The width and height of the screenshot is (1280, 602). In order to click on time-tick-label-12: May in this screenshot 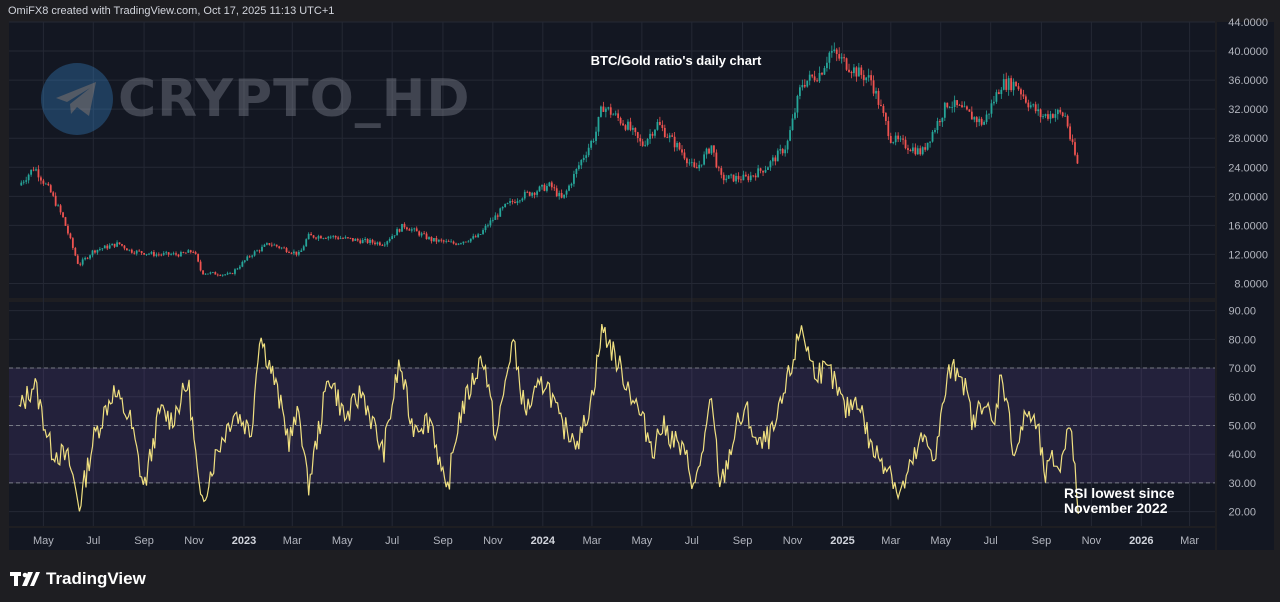, I will do `click(641, 541)`.